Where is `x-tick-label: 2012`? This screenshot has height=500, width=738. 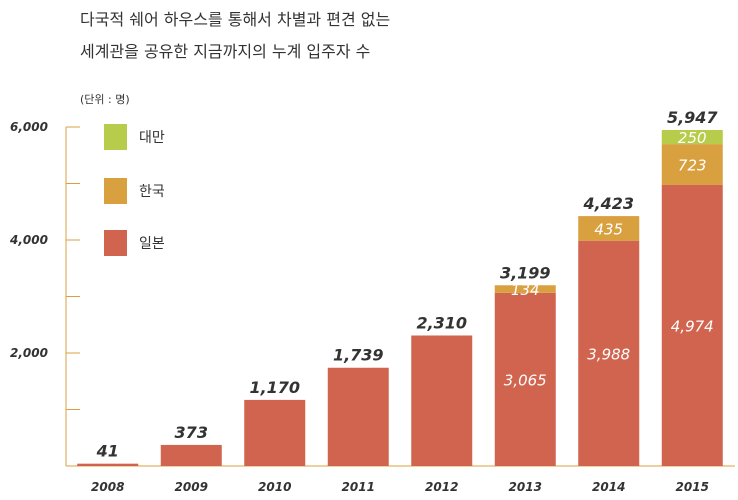
x-tick-label: 2012 is located at coordinates (441, 487).